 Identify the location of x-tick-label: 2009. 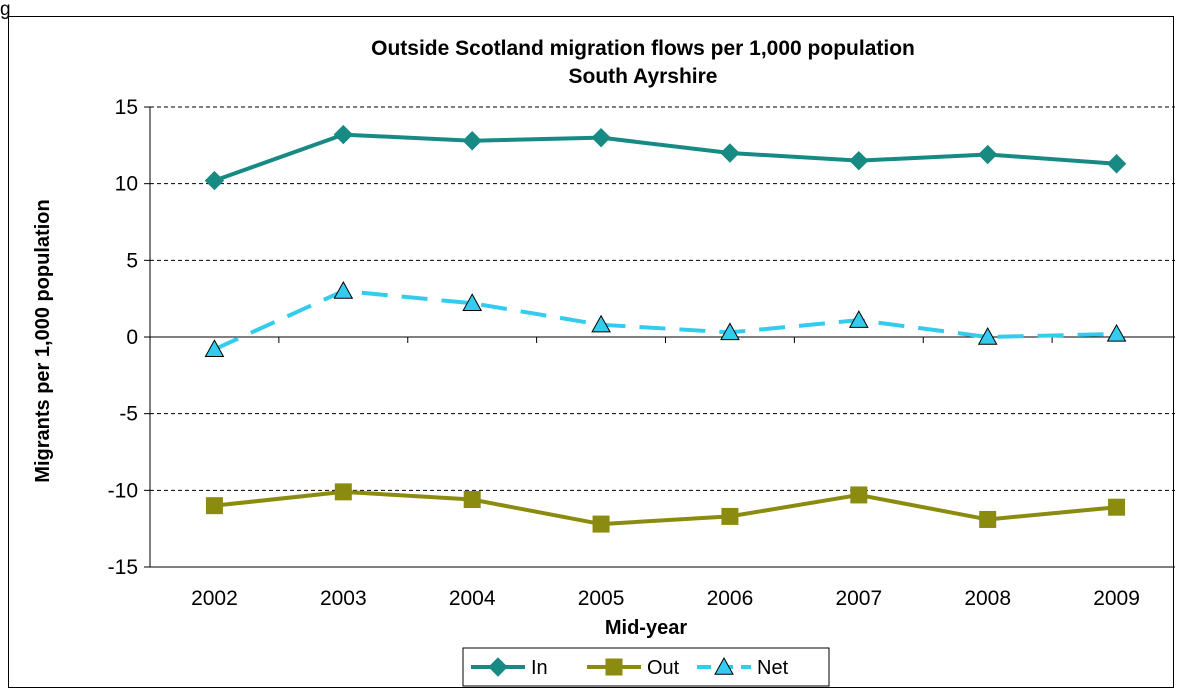
(1116, 598).